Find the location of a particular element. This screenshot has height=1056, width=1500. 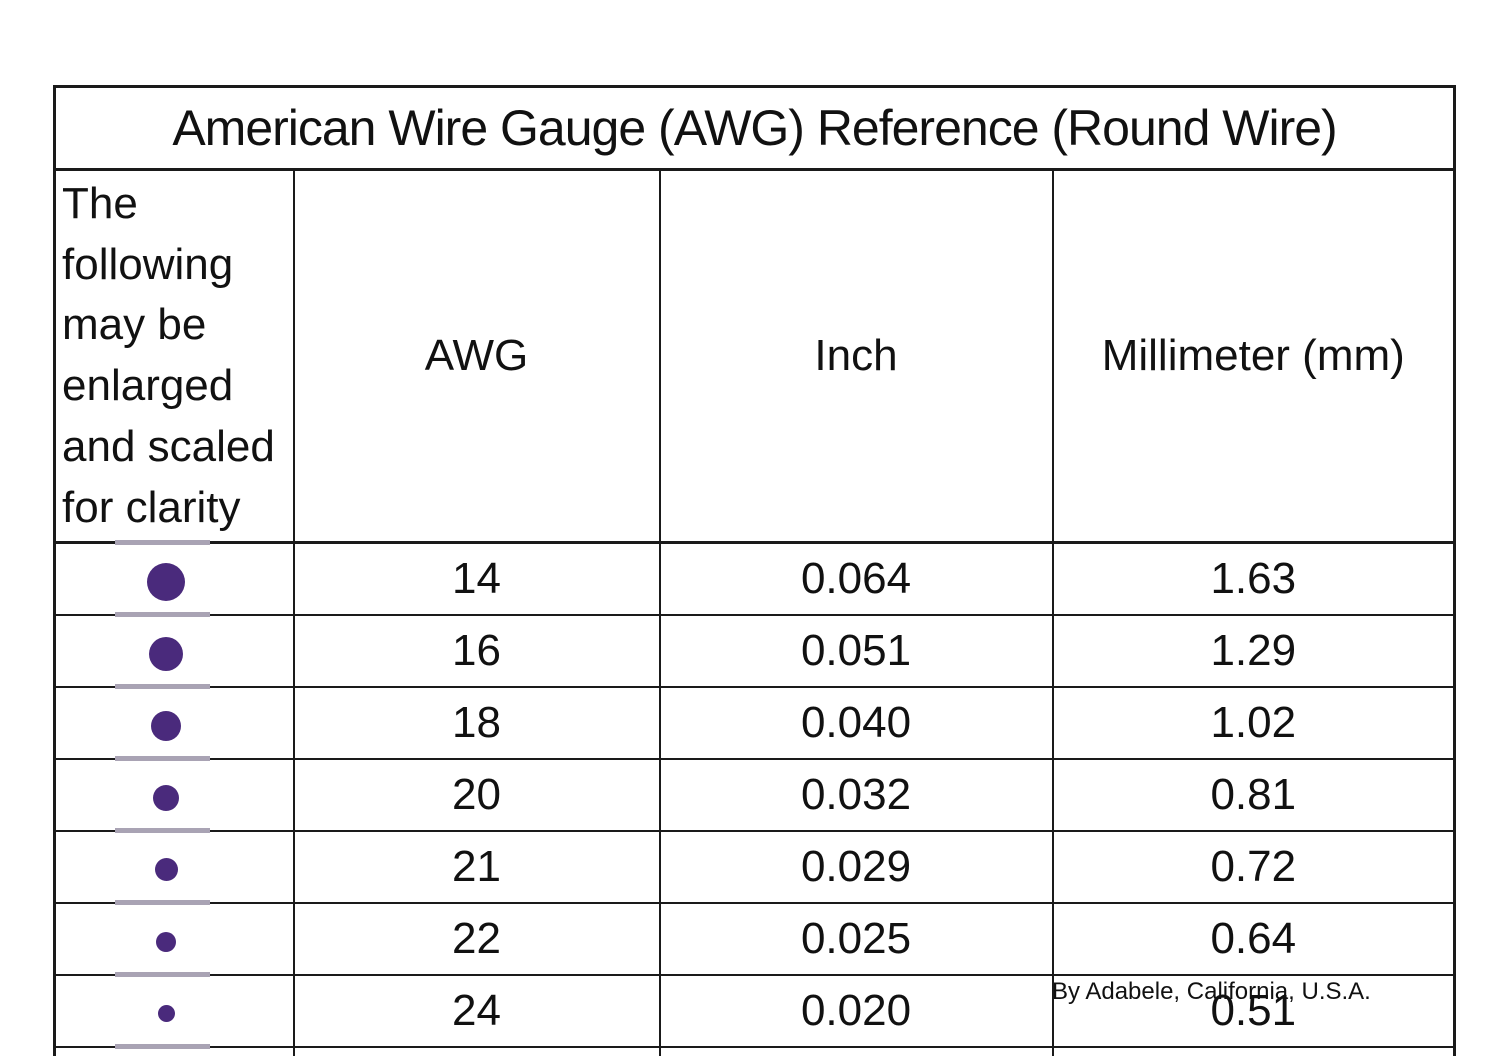

column-header-inch: Inch is located at coordinates (856, 356).